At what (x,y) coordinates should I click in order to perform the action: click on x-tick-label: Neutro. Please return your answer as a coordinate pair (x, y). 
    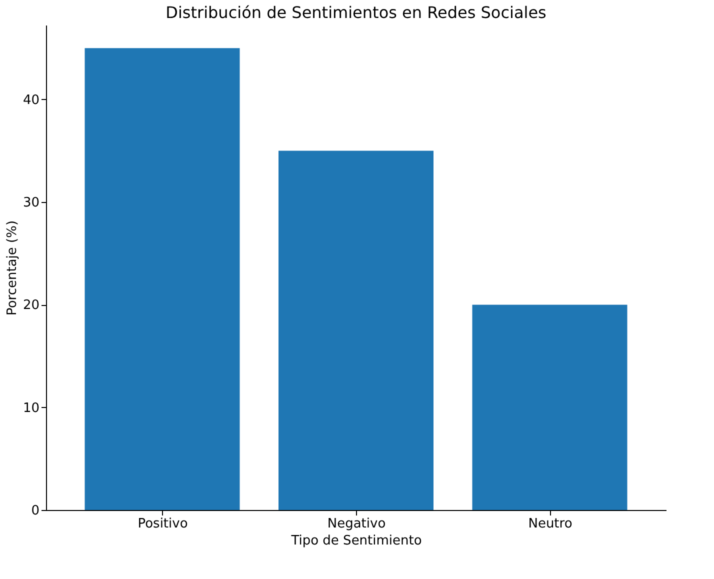
    Looking at the image, I should click on (550, 524).